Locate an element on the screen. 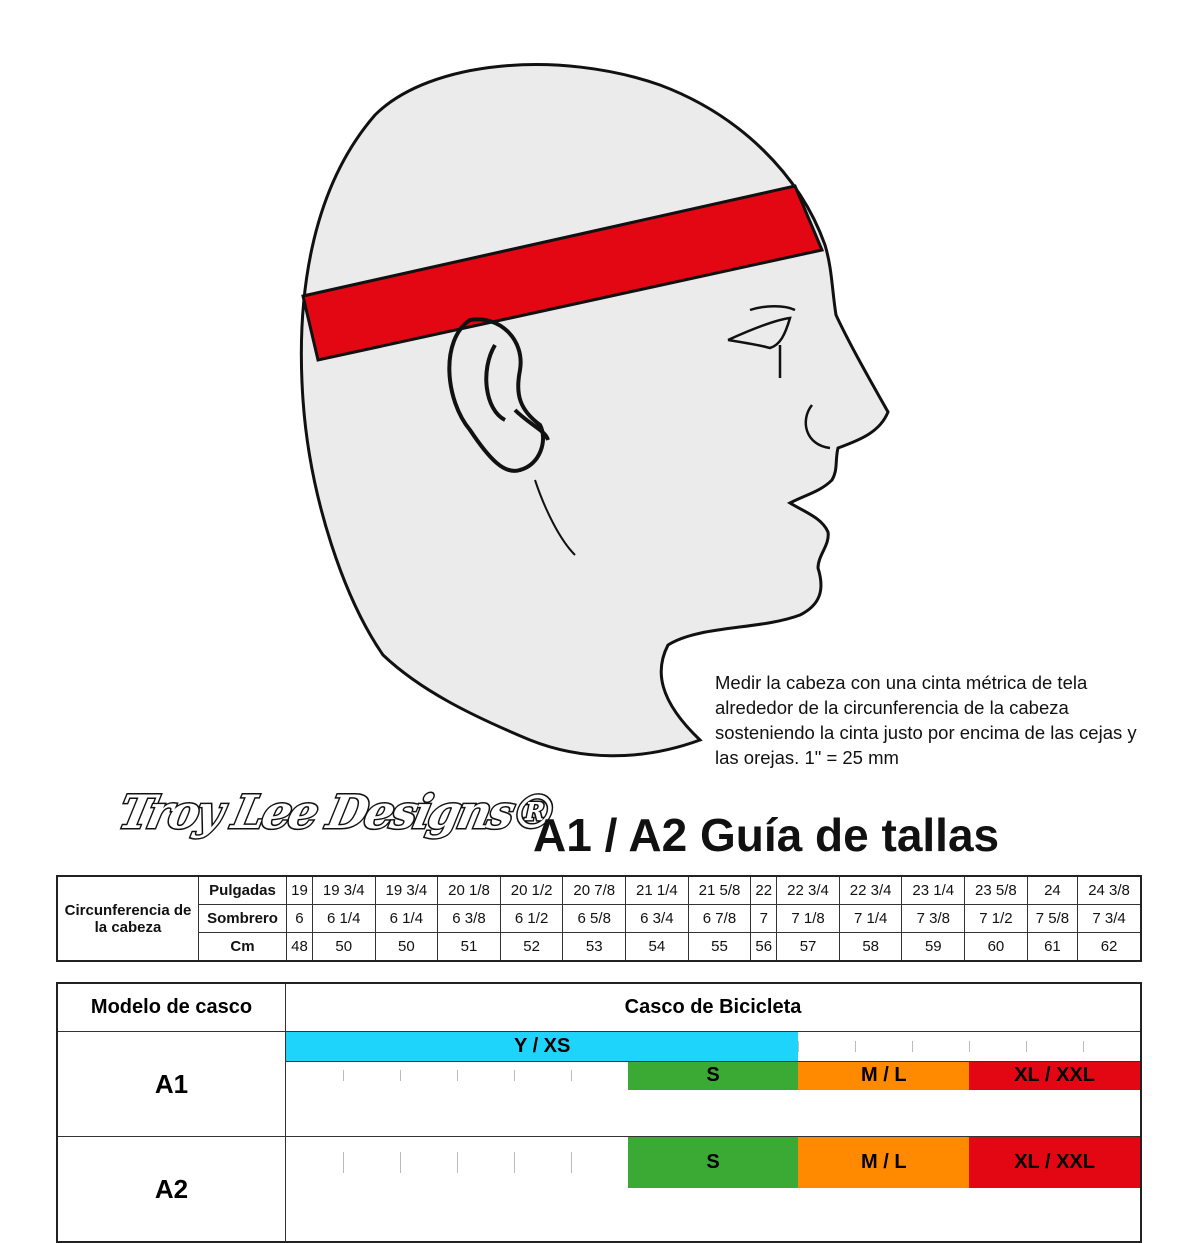 Image resolution: width=1200 pixels, height=1243 pixels. table-cell: 23 1/4 is located at coordinates (933, 890).